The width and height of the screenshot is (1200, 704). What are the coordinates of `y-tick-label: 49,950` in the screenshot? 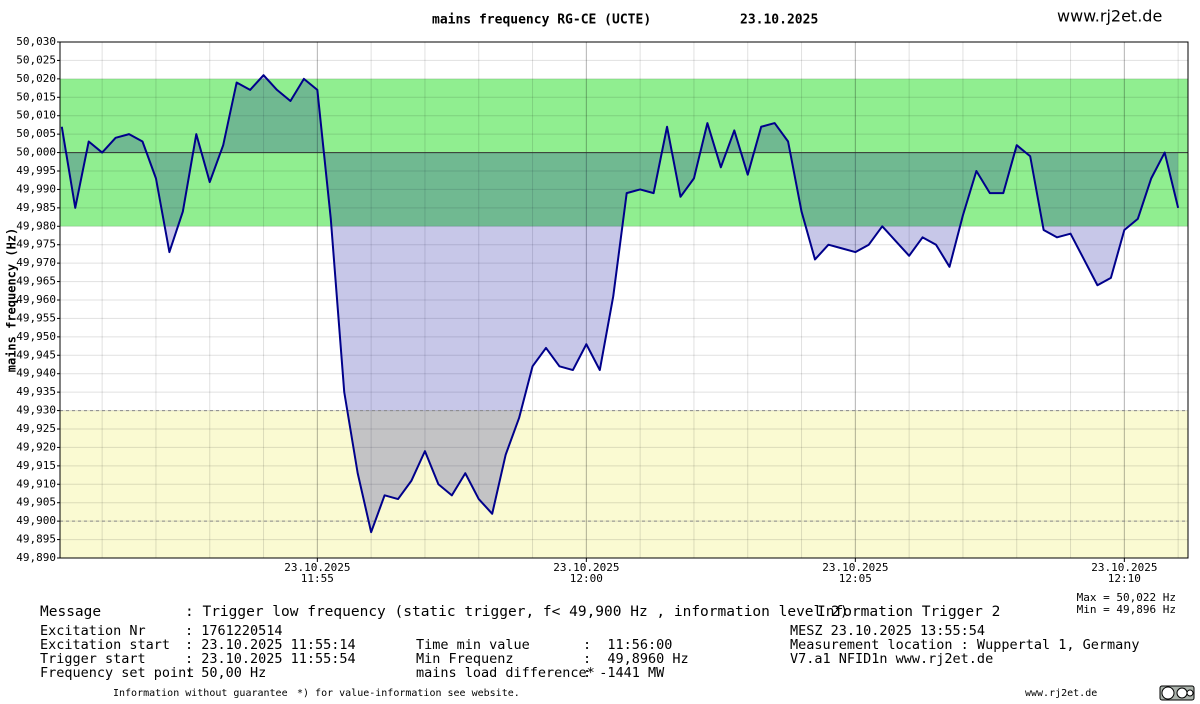 It's located at (36, 336).